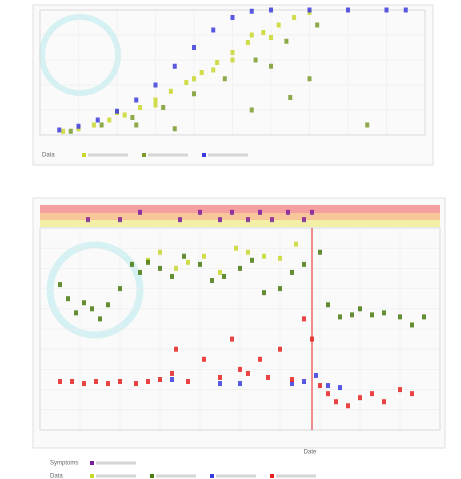  I want to click on band-orange, so click(240, 216).